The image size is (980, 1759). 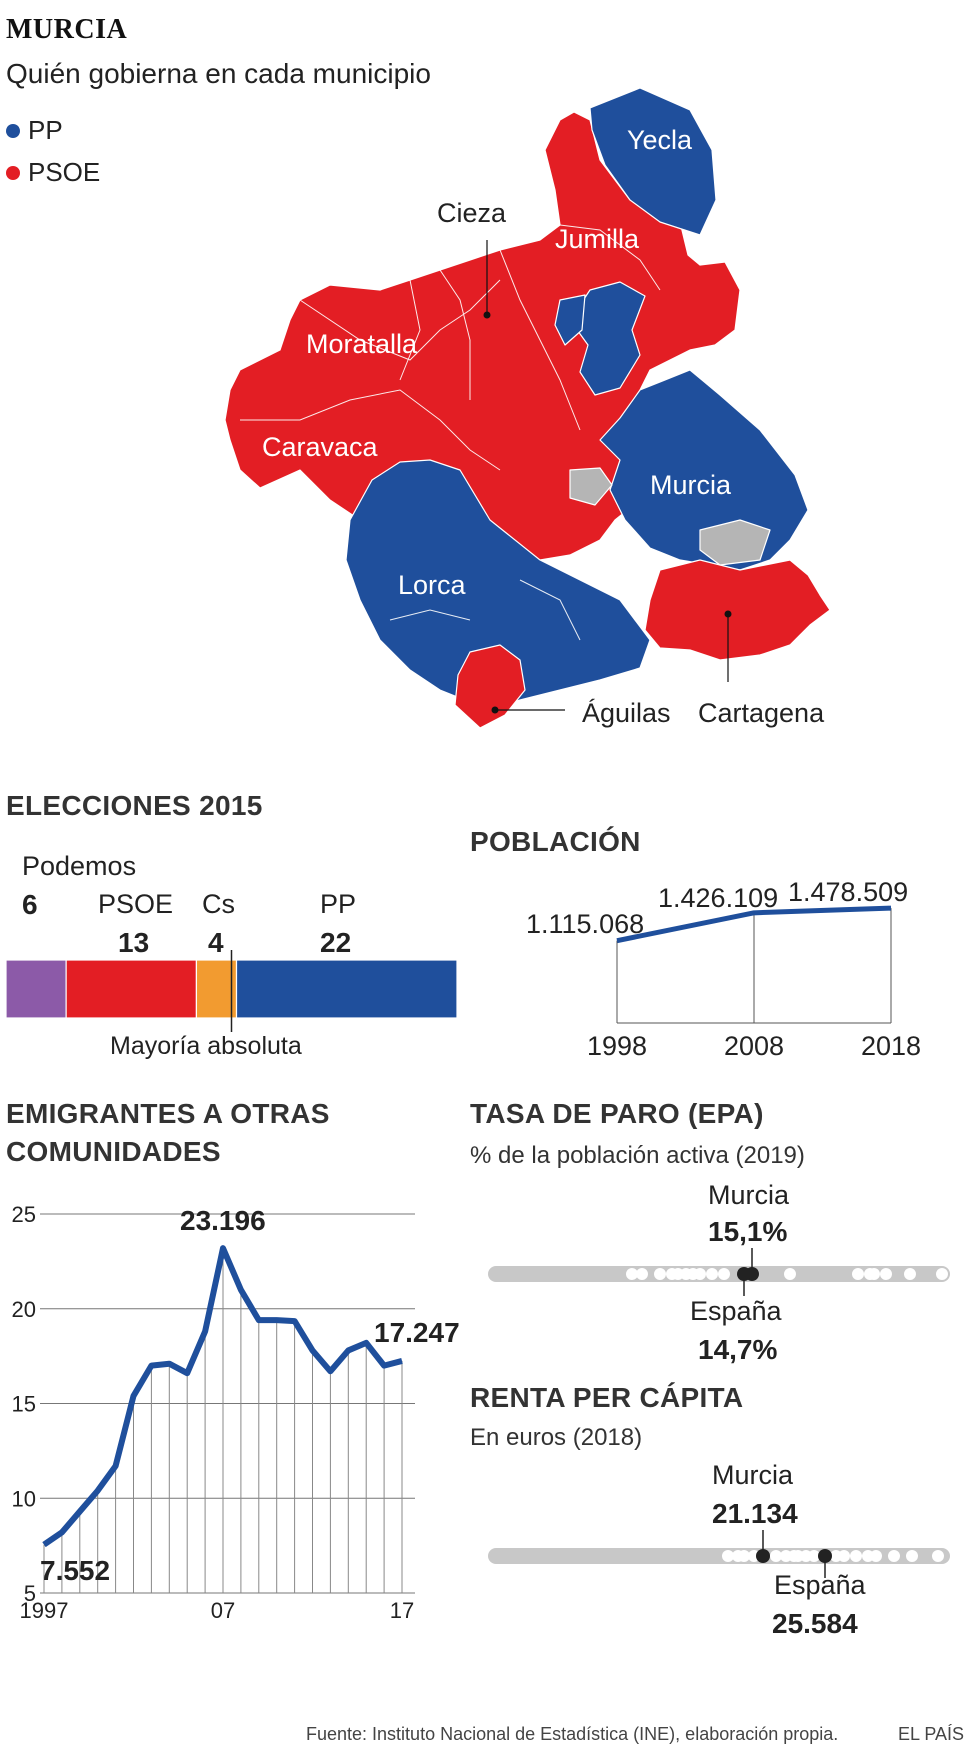 I want to click on map-label-caravaca: Caravaca, so click(x=320, y=447).